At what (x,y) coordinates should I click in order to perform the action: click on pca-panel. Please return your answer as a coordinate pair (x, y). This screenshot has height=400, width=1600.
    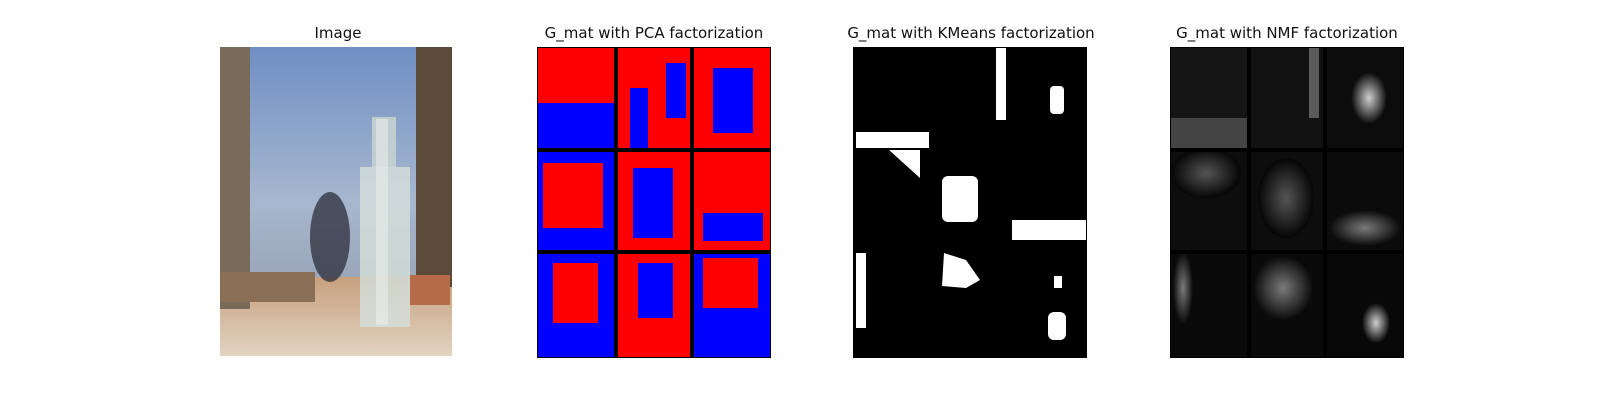
    Looking at the image, I should click on (654, 202).